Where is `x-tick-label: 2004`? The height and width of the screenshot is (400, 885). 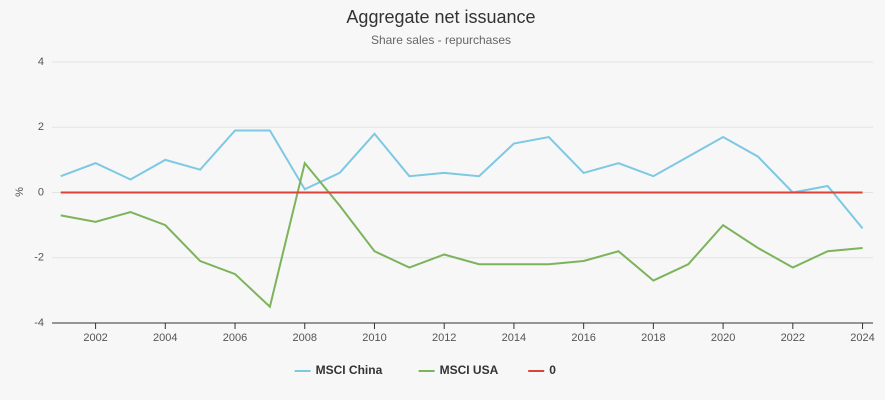
x-tick-label: 2004 is located at coordinates (165, 338).